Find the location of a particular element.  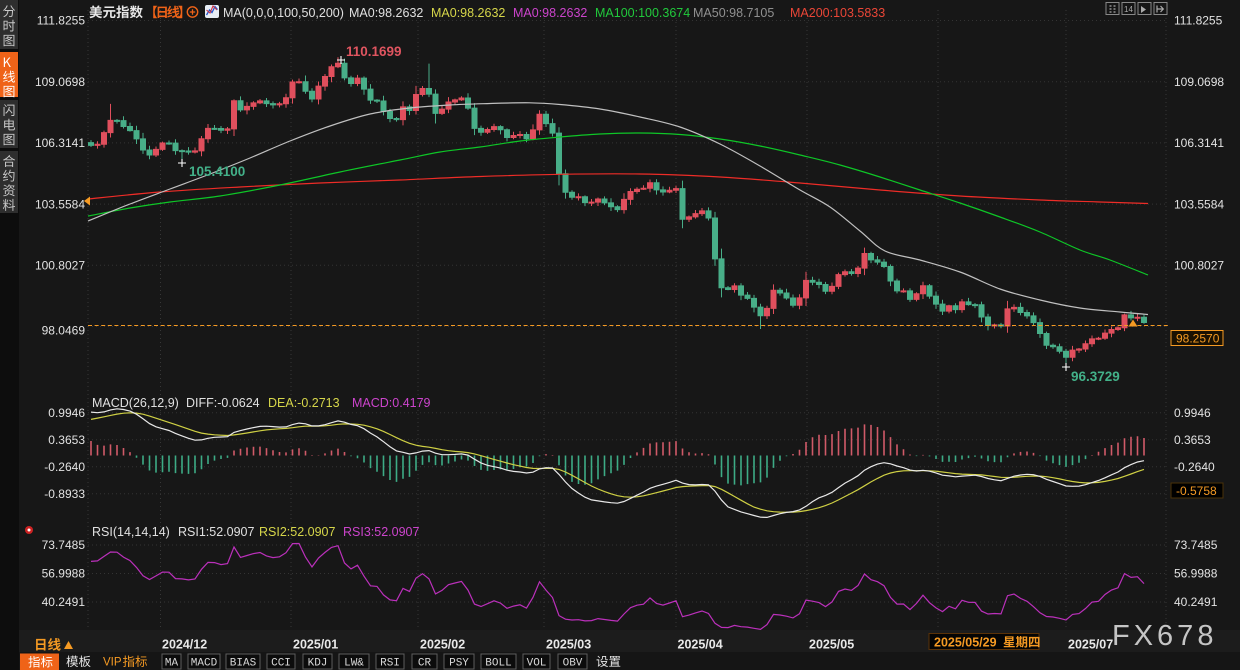

svg-text: MACD(26,12,9) is located at coordinates (135, 403).